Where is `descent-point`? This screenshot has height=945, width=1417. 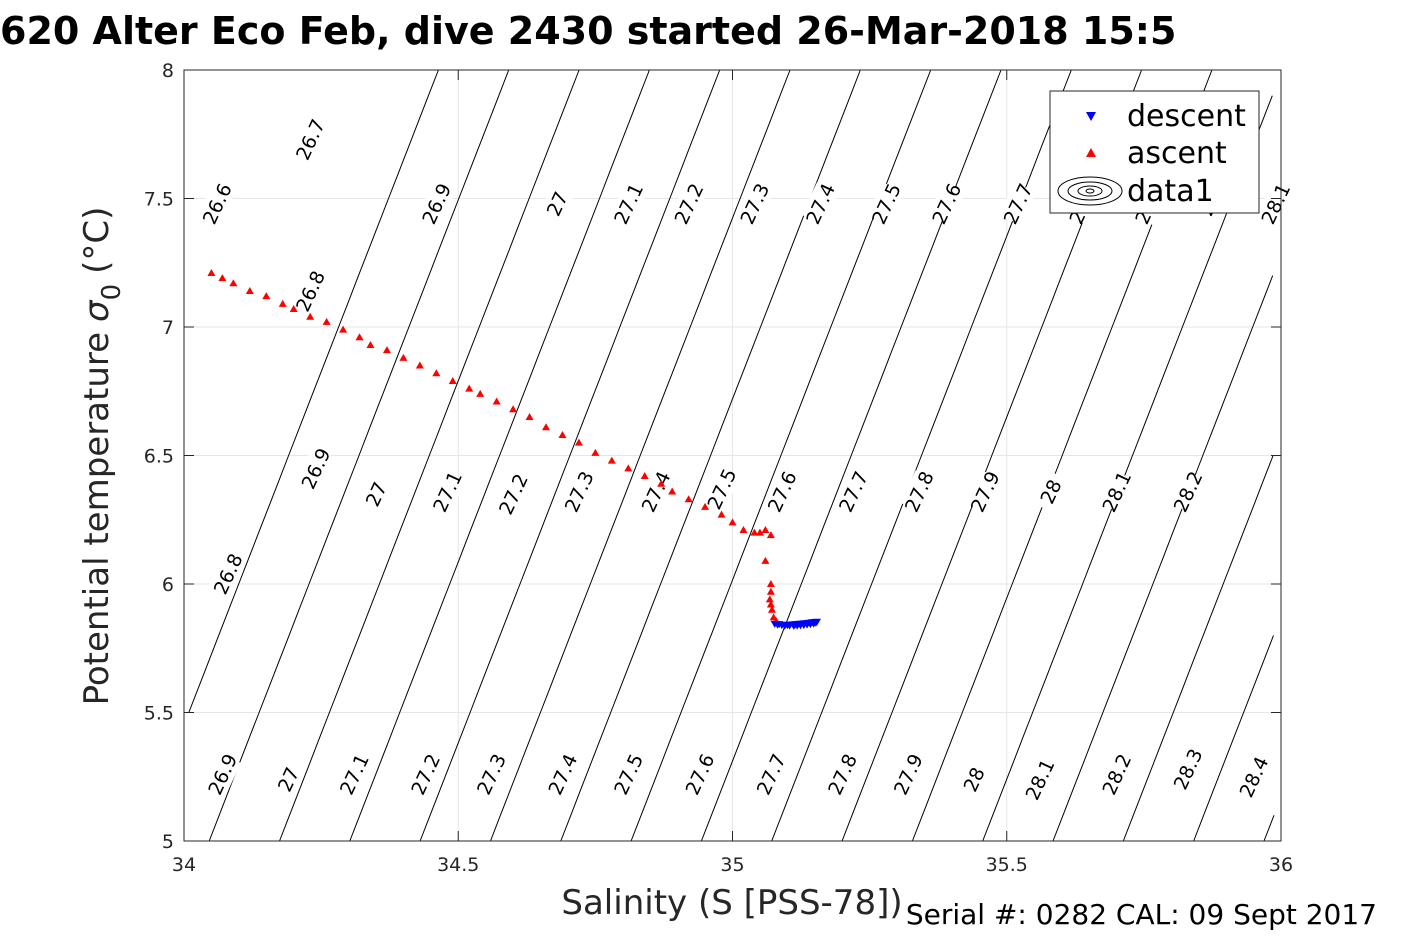 descent-point is located at coordinates (779, 625).